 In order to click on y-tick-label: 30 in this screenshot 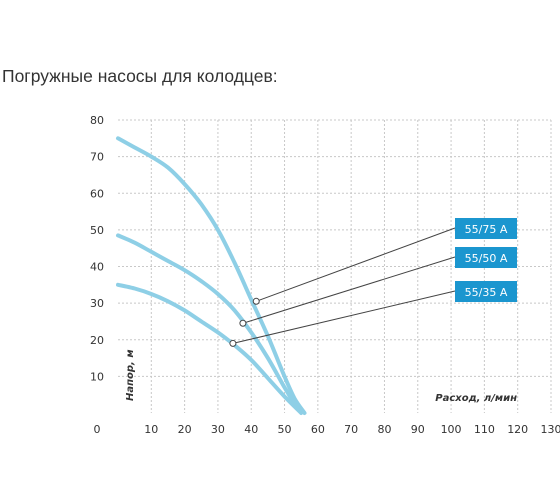, I will do `click(97, 303)`.